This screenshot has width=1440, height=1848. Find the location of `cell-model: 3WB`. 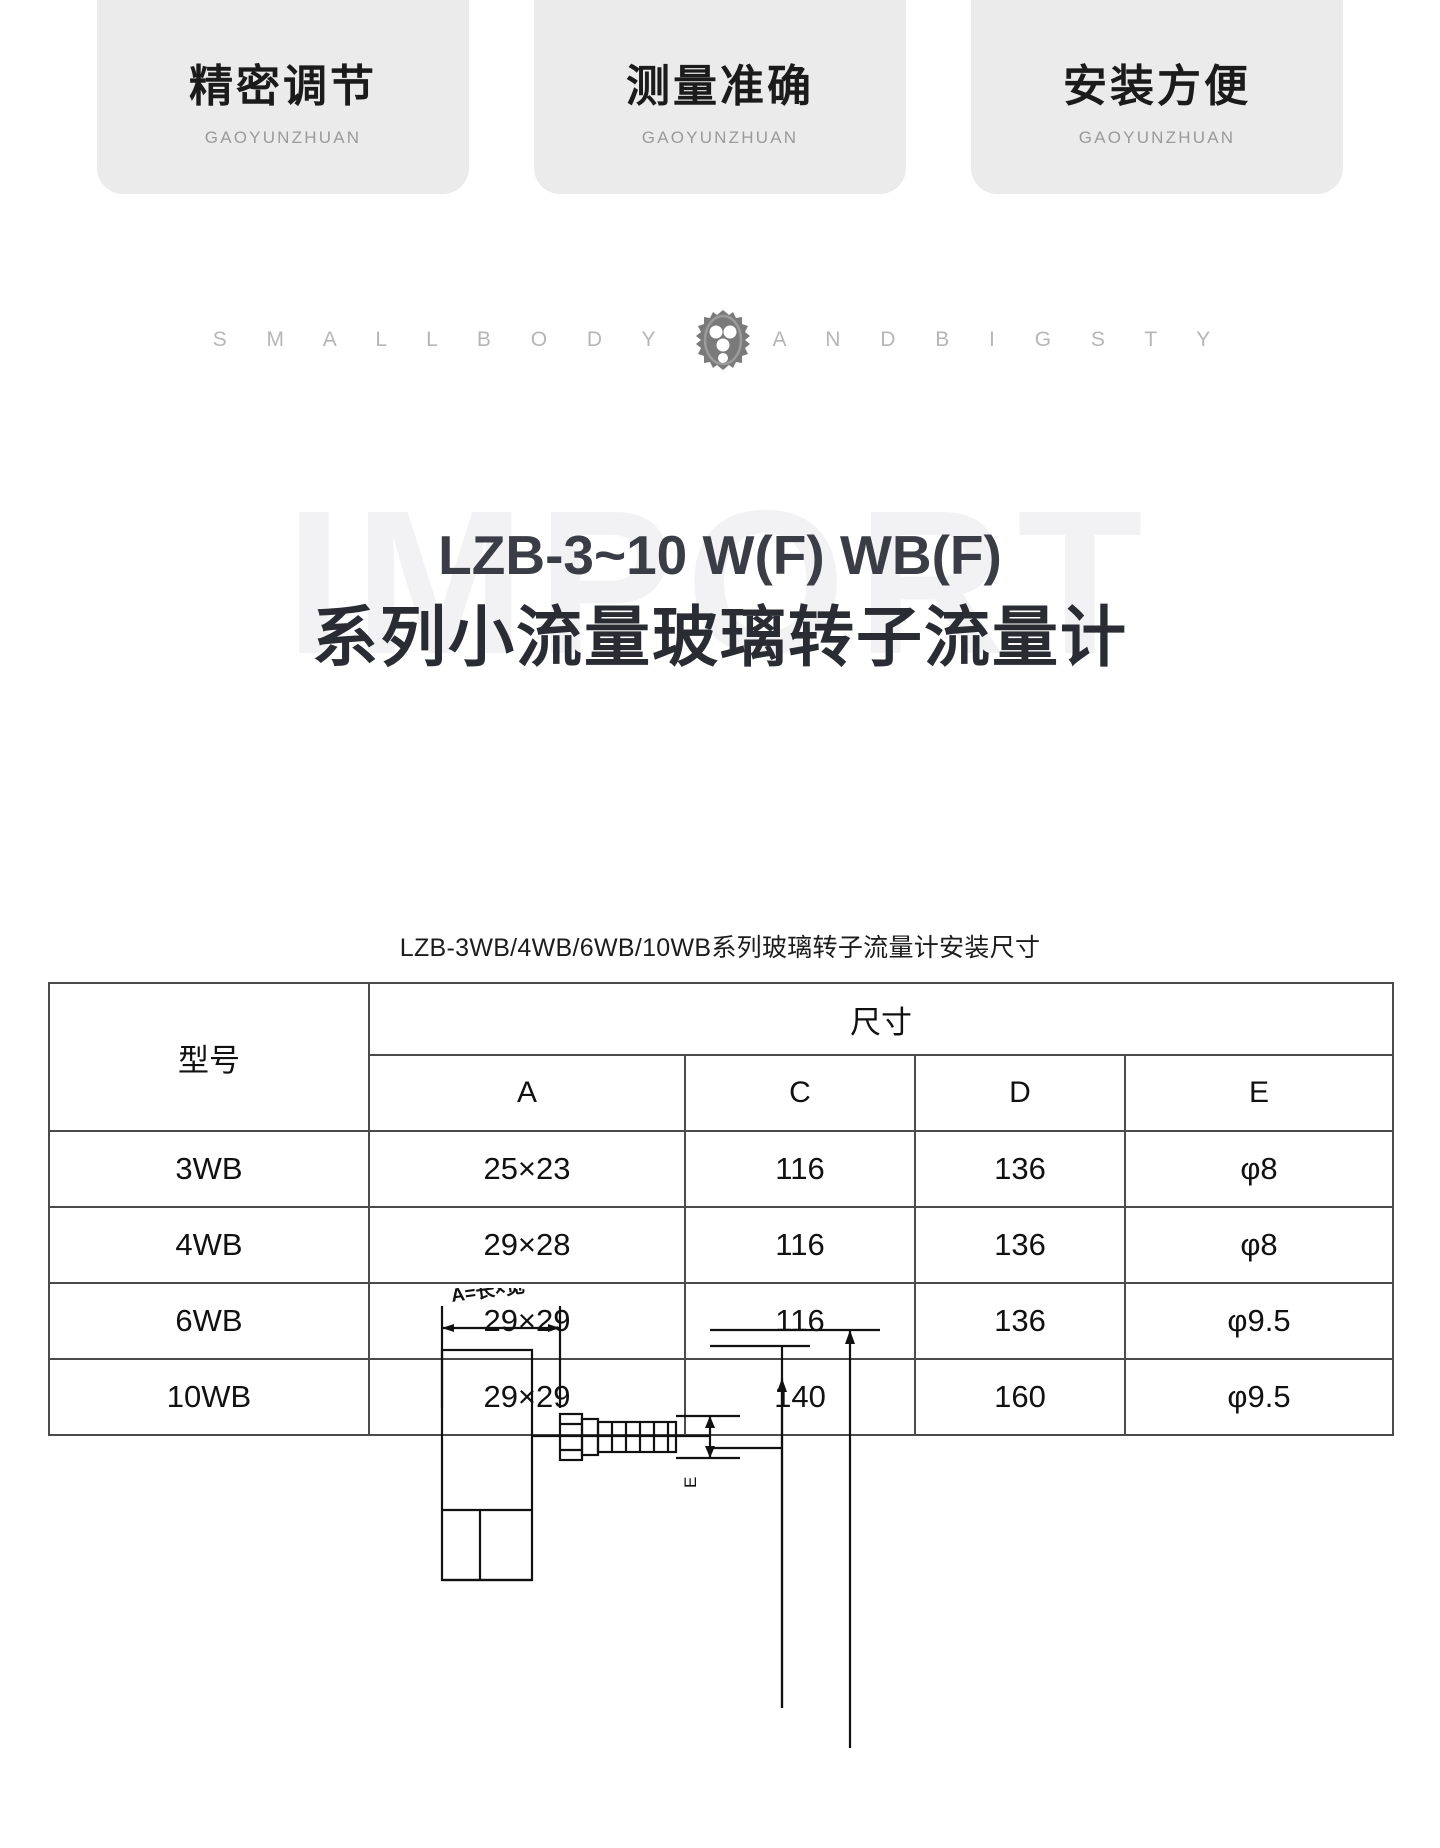

cell-model: 3WB is located at coordinates (209, 1169).